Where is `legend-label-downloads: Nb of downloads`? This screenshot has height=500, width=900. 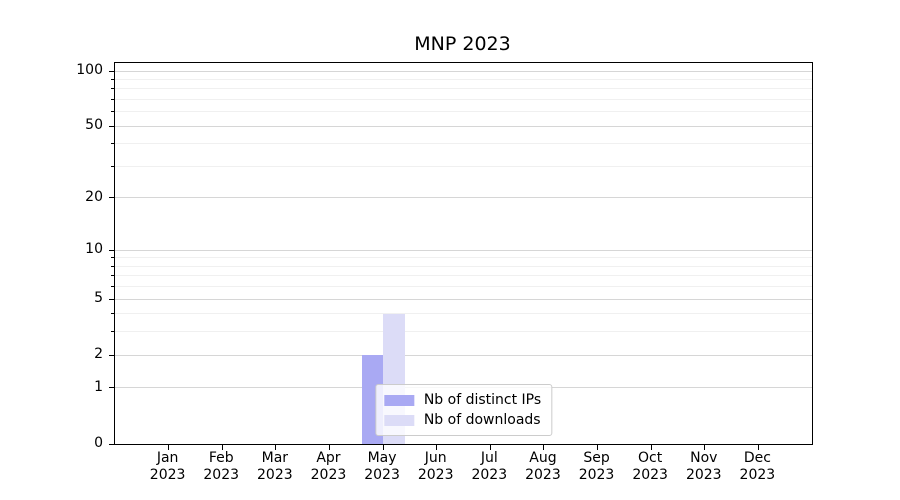 legend-label-downloads: Nb of downloads is located at coordinates (482, 420).